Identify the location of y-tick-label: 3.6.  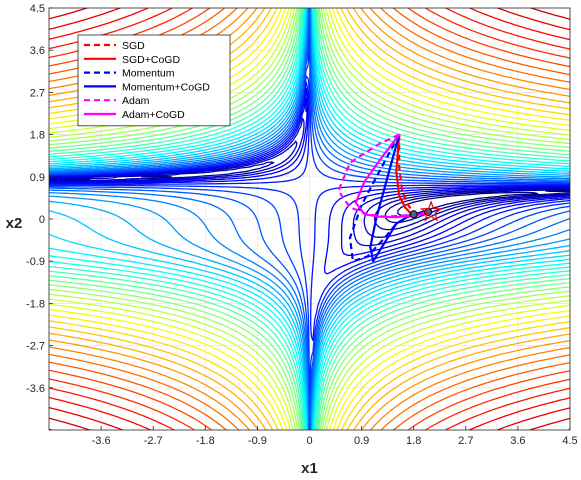
(37, 51).